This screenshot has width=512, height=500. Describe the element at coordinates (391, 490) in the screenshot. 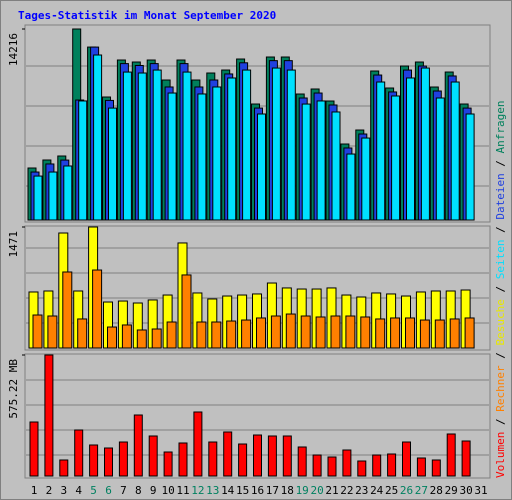

I see `x-tick-label: 25` at that location.